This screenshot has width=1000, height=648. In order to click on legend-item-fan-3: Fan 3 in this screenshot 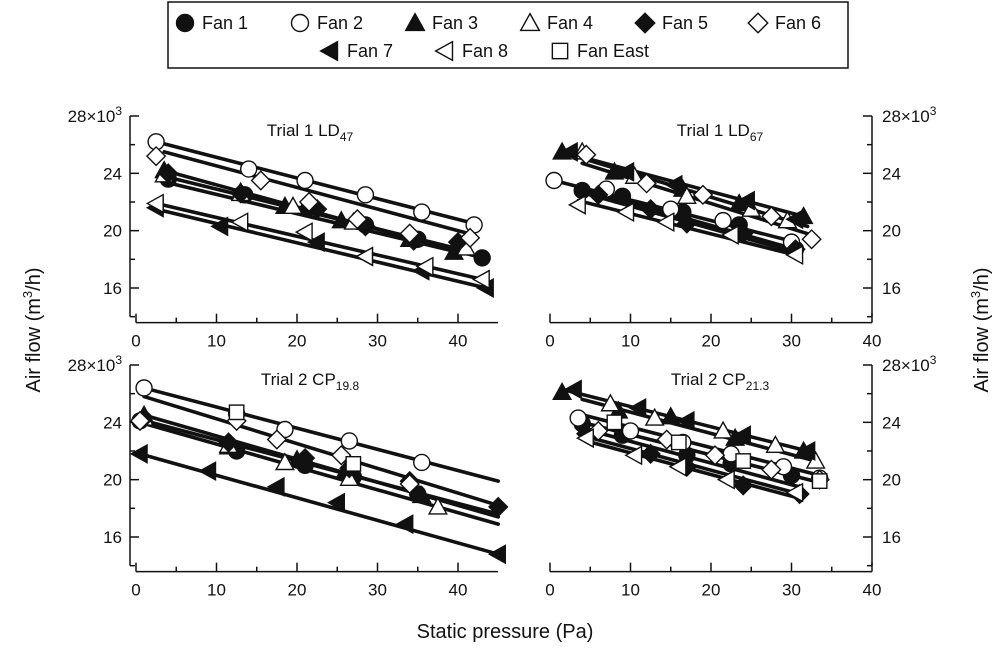, I will do `click(441, 22)`.